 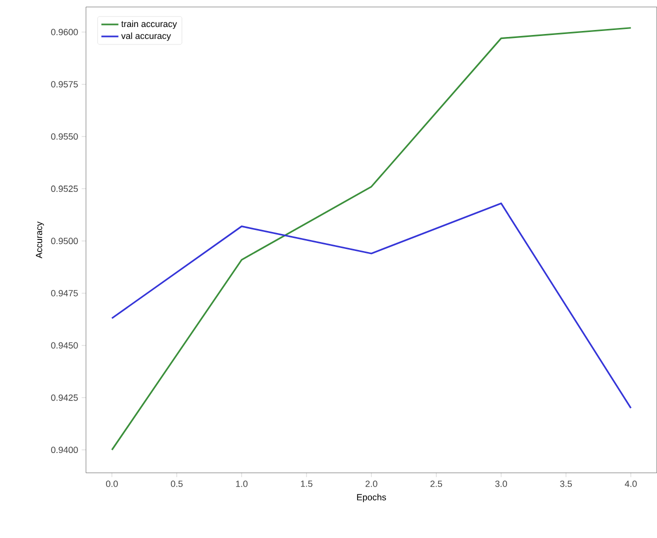 I want to click on legend-label: val accuracy, so click(x=146, y=36).